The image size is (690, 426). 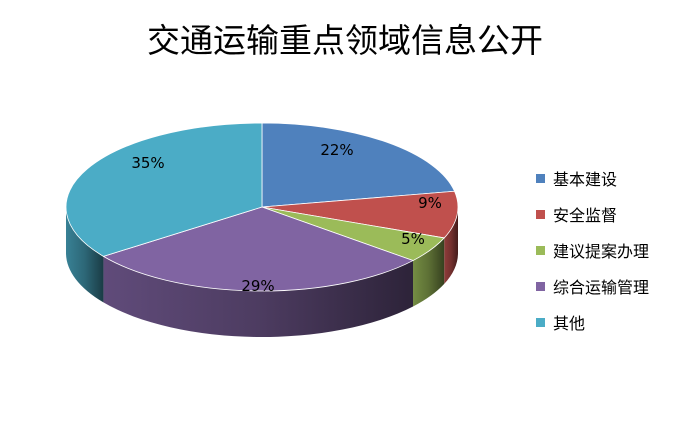 I want to click on data-label-0: 22%, so click(x=336, y=150).